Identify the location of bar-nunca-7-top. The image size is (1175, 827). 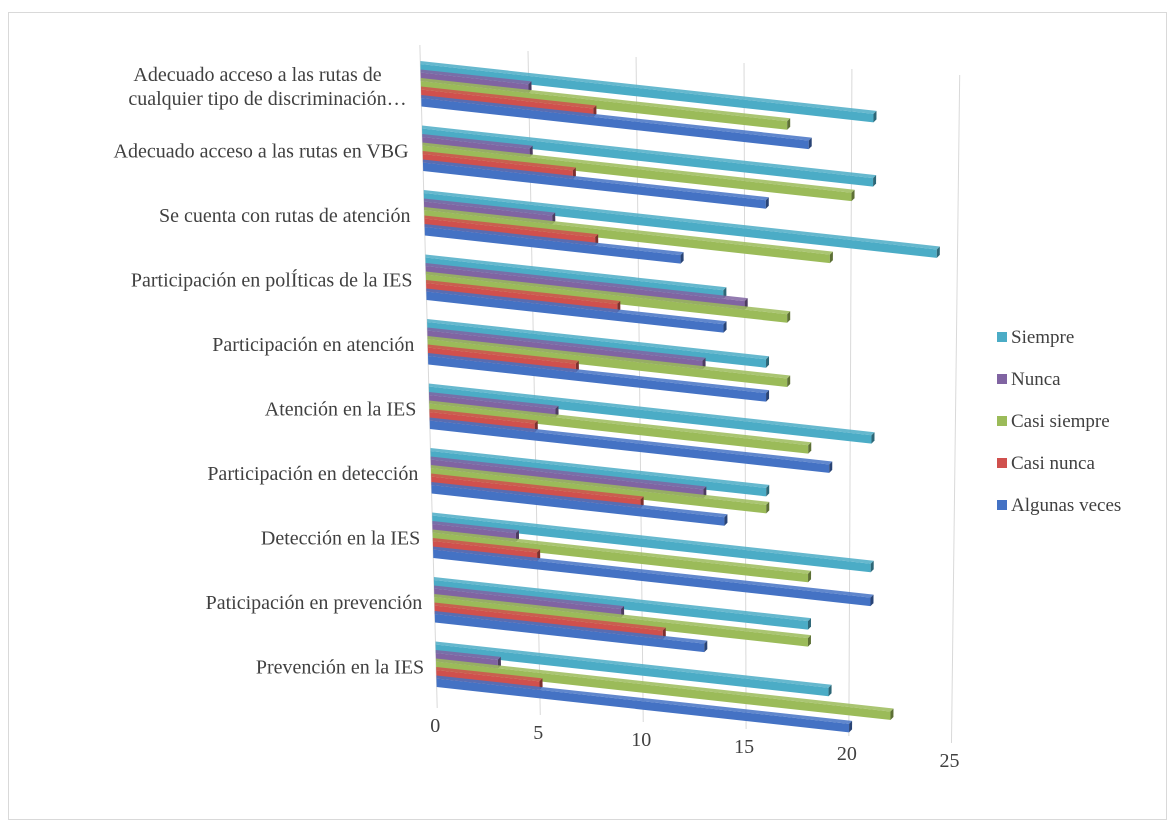
(489, 207).